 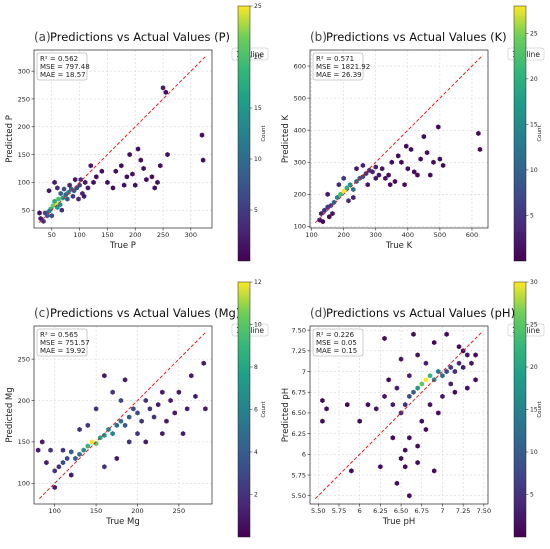 What do you see at coordinates (42, 37) in the screenshot?
I see `panel-label: (a)` at bounding box center [42, 37].